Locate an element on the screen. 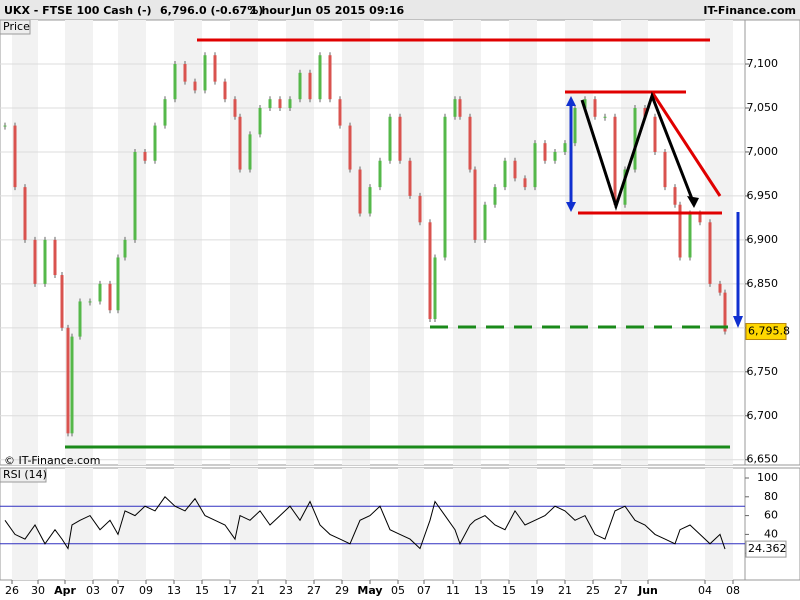 This screenshot has height=600, width=800. x-tick-label: 30 is located at coordinates (38, 590).